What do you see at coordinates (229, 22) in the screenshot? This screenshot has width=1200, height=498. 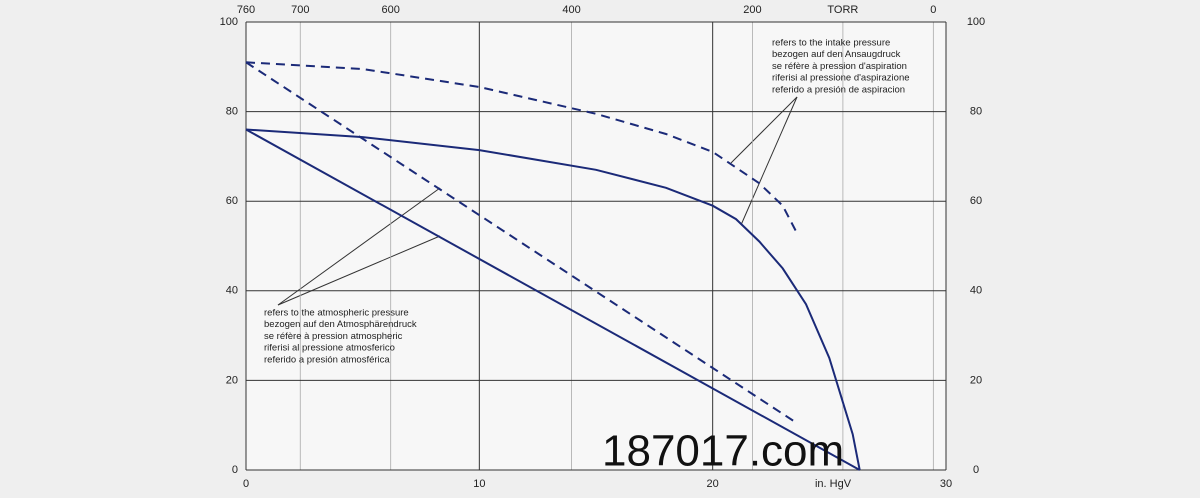 I see `y-tick-label: 100` at bounding box center [229, 22].